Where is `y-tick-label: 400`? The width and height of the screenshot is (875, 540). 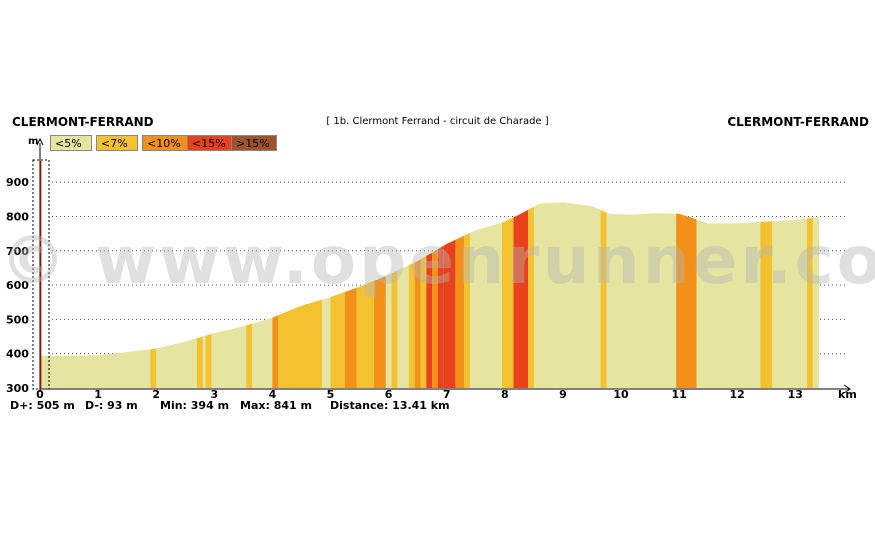 y-tick-label: 400 is located at coordinates (17, 354).